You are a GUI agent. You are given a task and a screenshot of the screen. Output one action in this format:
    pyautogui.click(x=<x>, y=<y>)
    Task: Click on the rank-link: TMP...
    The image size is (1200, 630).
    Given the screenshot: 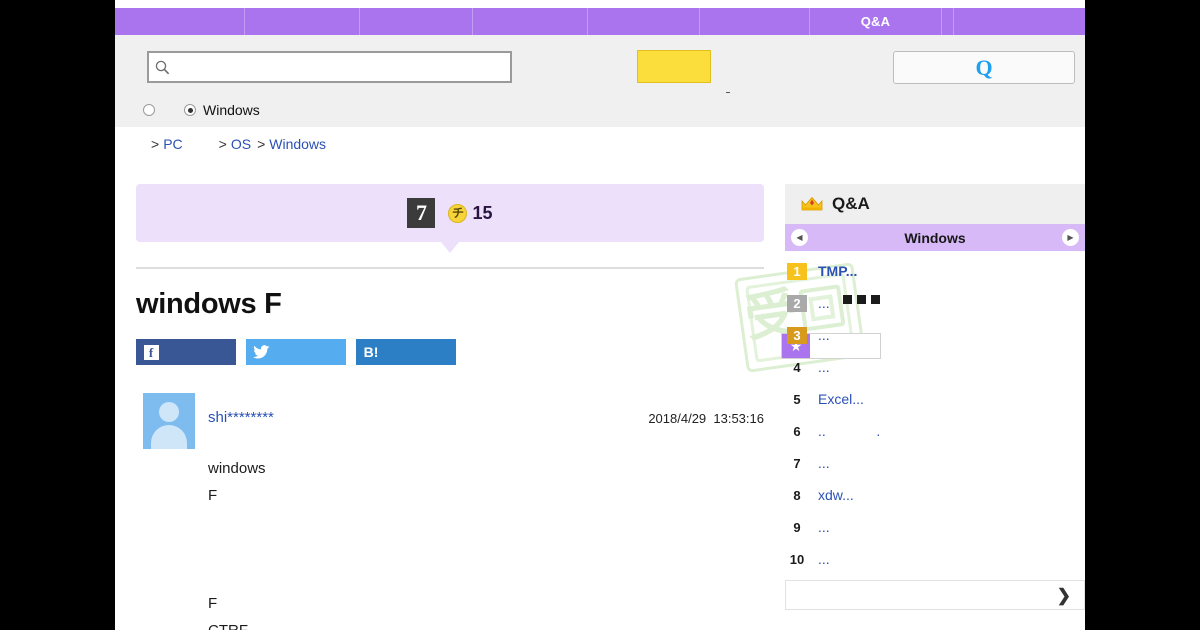 What is the action you would take?
    pyautogui.click(x=838, y=271)
    